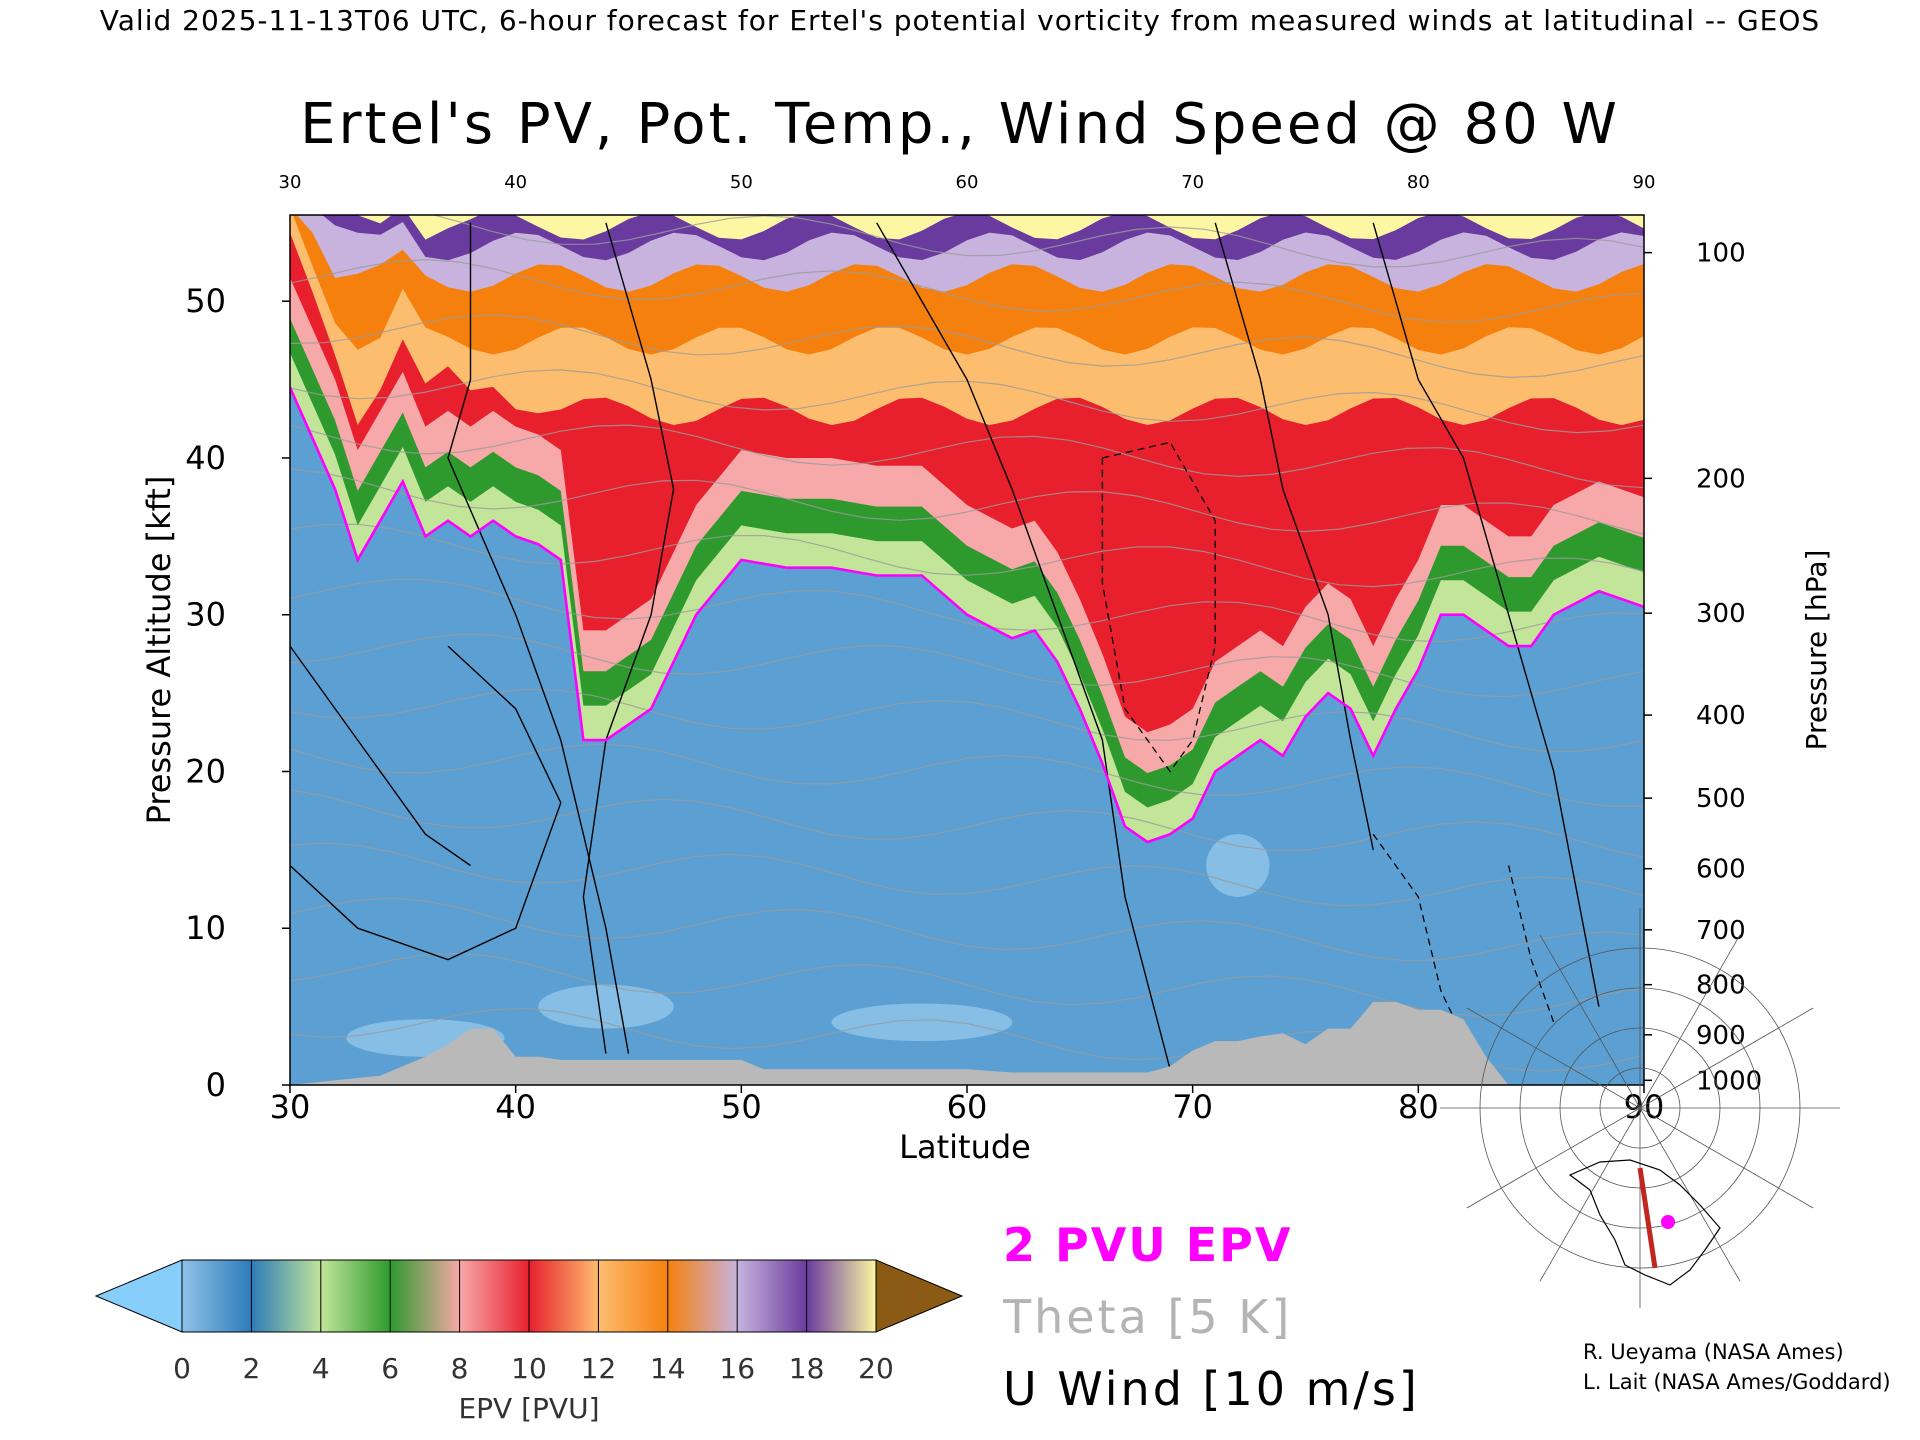 Image resolution: width=1920 pixels, height=1440 pixels. Describe the element at coordinates (290, 1107) in the screenshot. I see `x-tick-label: 30` at that location.